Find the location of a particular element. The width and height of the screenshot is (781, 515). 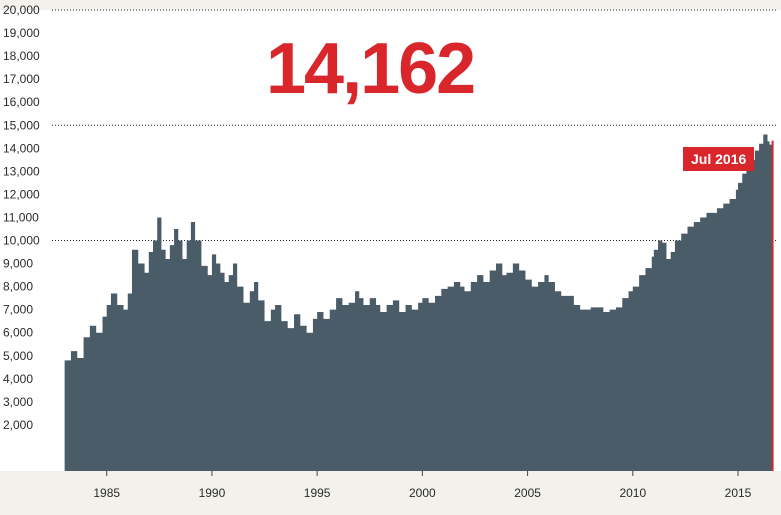

y-tick-label: 16,000 is located at coordinates (21, 102).